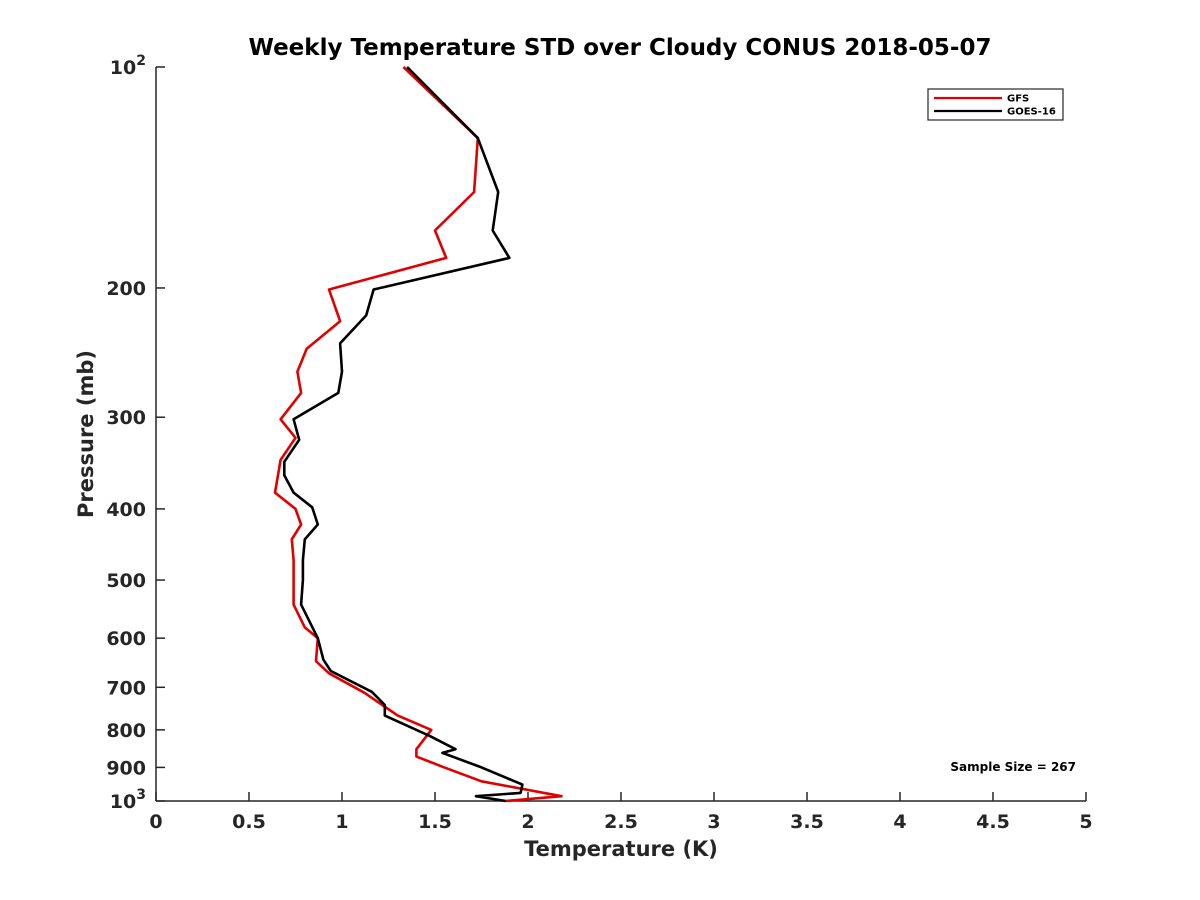 The image size is (1200, 900). What do you see at coordinates (128, 800) in the screenshot?
I see `y-tick-label-9: 10³` at bounding box center [128, 800].